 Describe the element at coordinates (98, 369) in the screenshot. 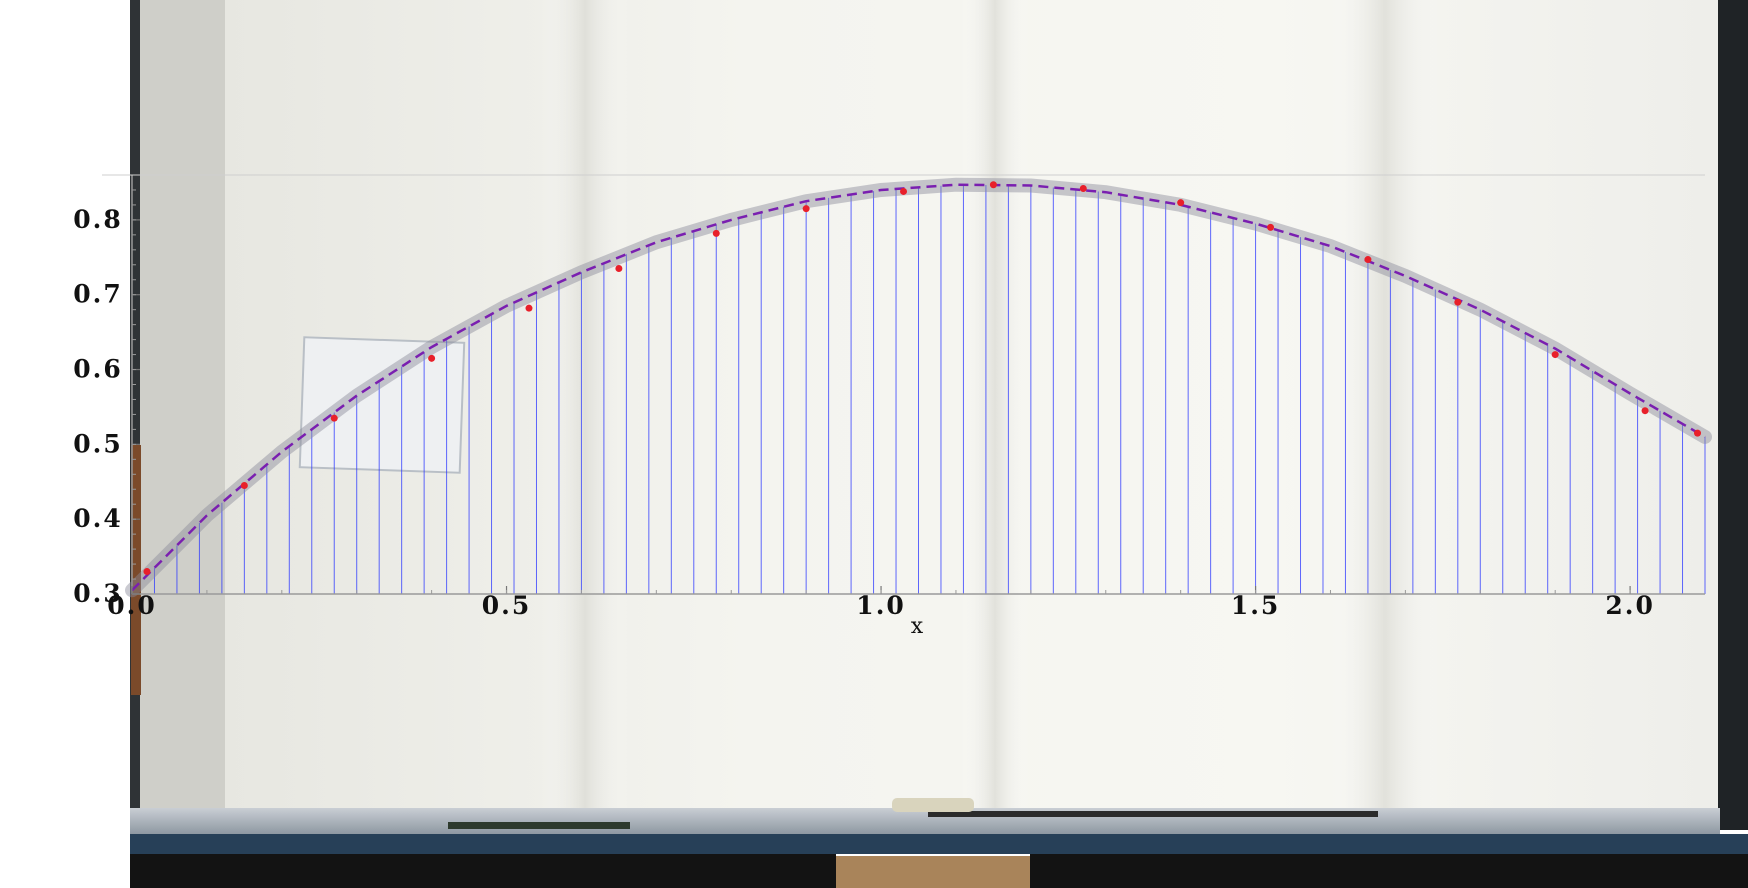

I see `y-tick-label: 0.6` at that location.